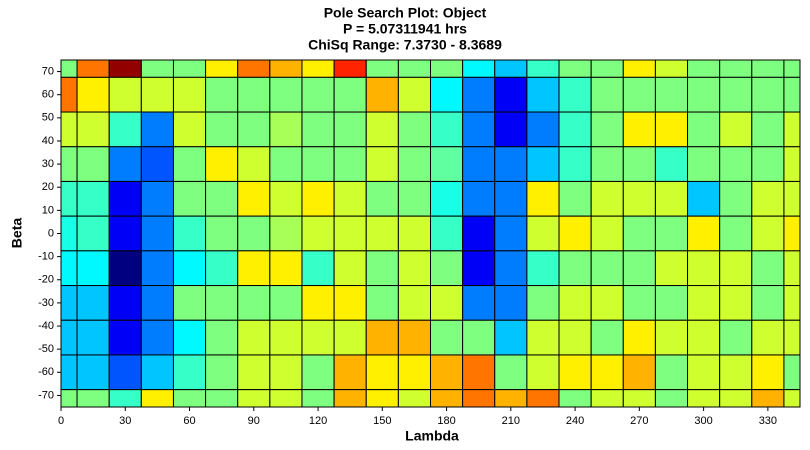  Describe the element at coordinates (189, 421) in the screenshot. I see `x-tick-label: 60` at that location.